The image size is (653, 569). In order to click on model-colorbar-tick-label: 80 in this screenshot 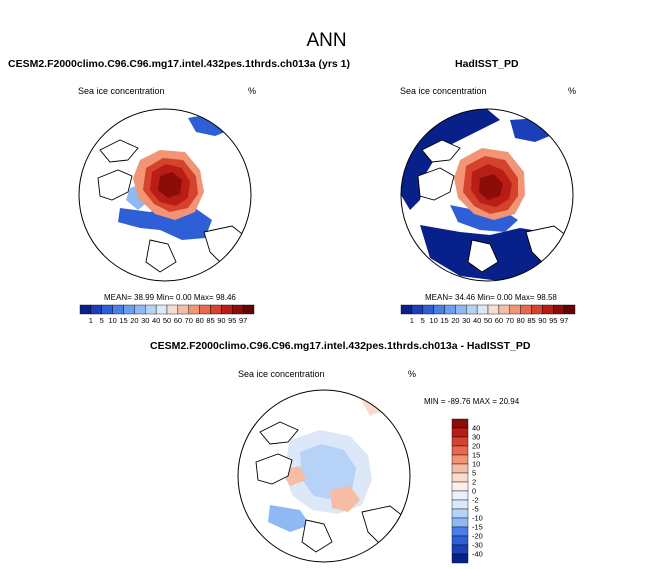, I will do `click(199, 320)`.